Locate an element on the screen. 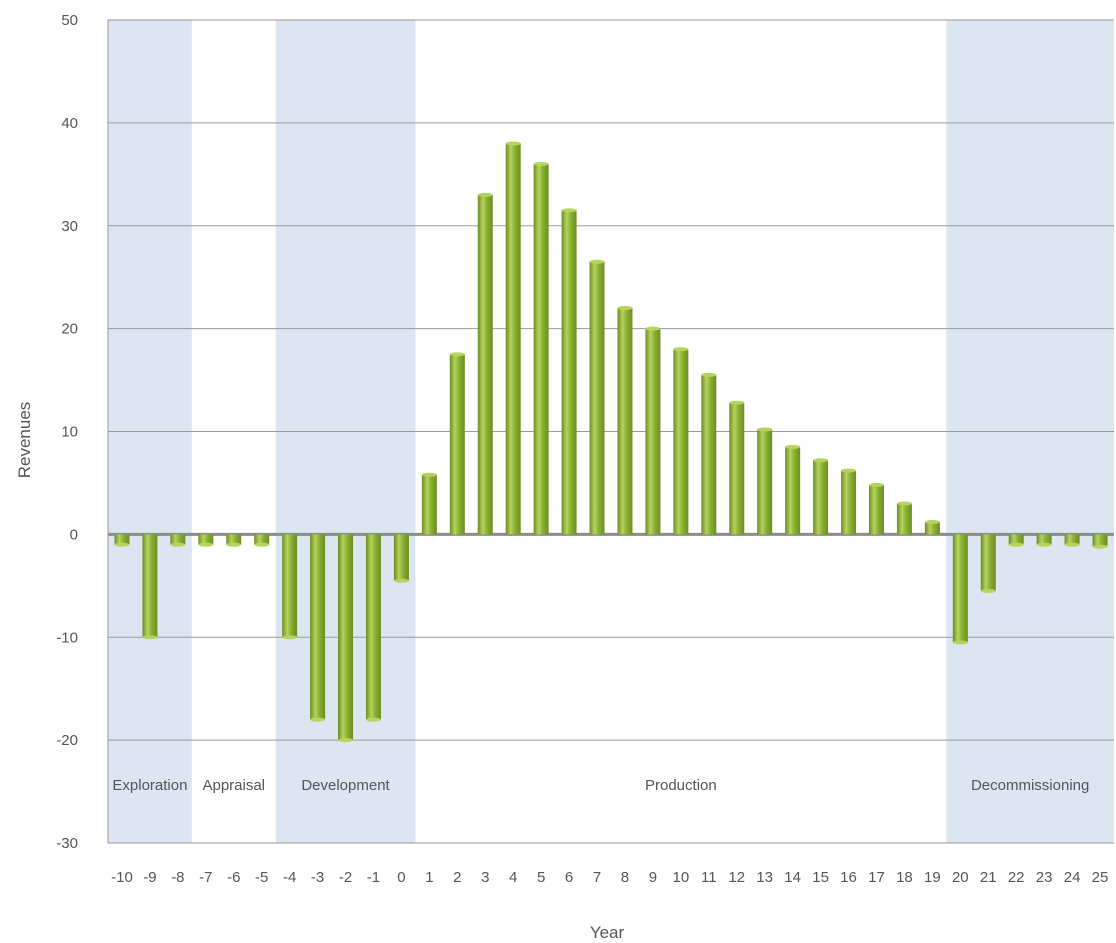 This screenshot has height=943, width=1116. bar-cap-year--9 is located at coordinates (150, 637).